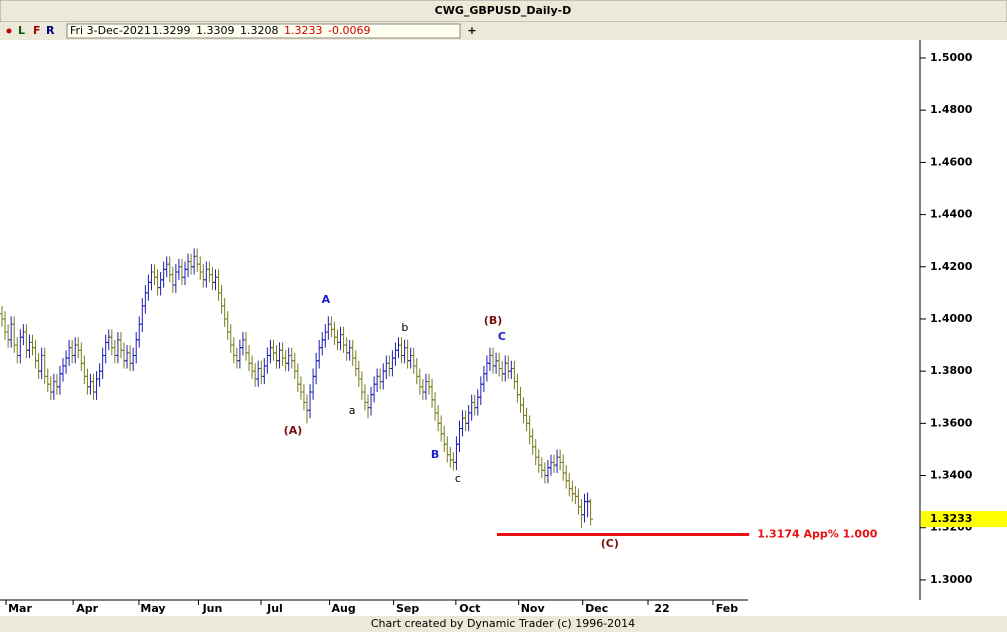  Describe the element at coordinates (951, 422) in the screenshot. I see `y-tick-label: 1.3600` at that location.